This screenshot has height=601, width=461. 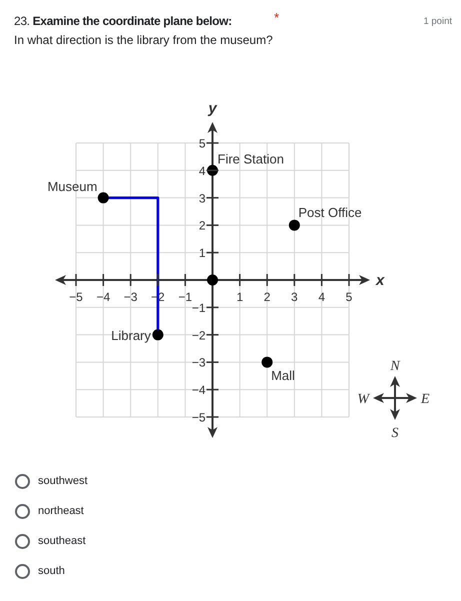 What do you see at coordinates (131, 297) in the screenshot?
I see `x-tick-label: −3` at bounding box center [131, 297].